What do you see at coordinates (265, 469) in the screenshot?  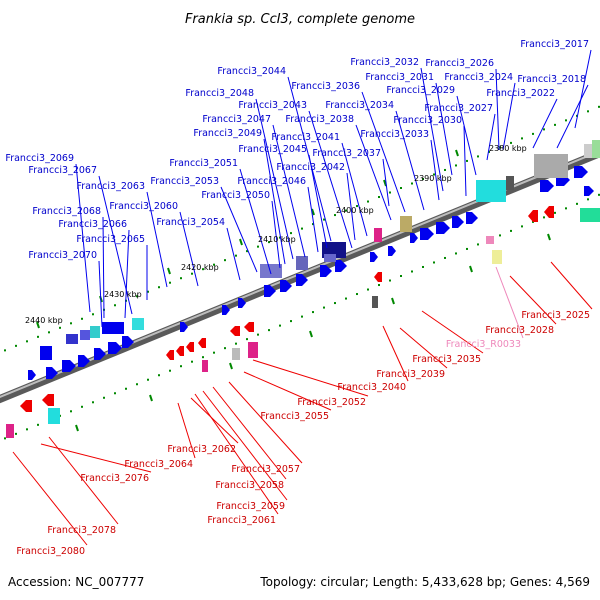 I see `reverse-gene-label: Francci3_2057` at bounding box center [265, 469].